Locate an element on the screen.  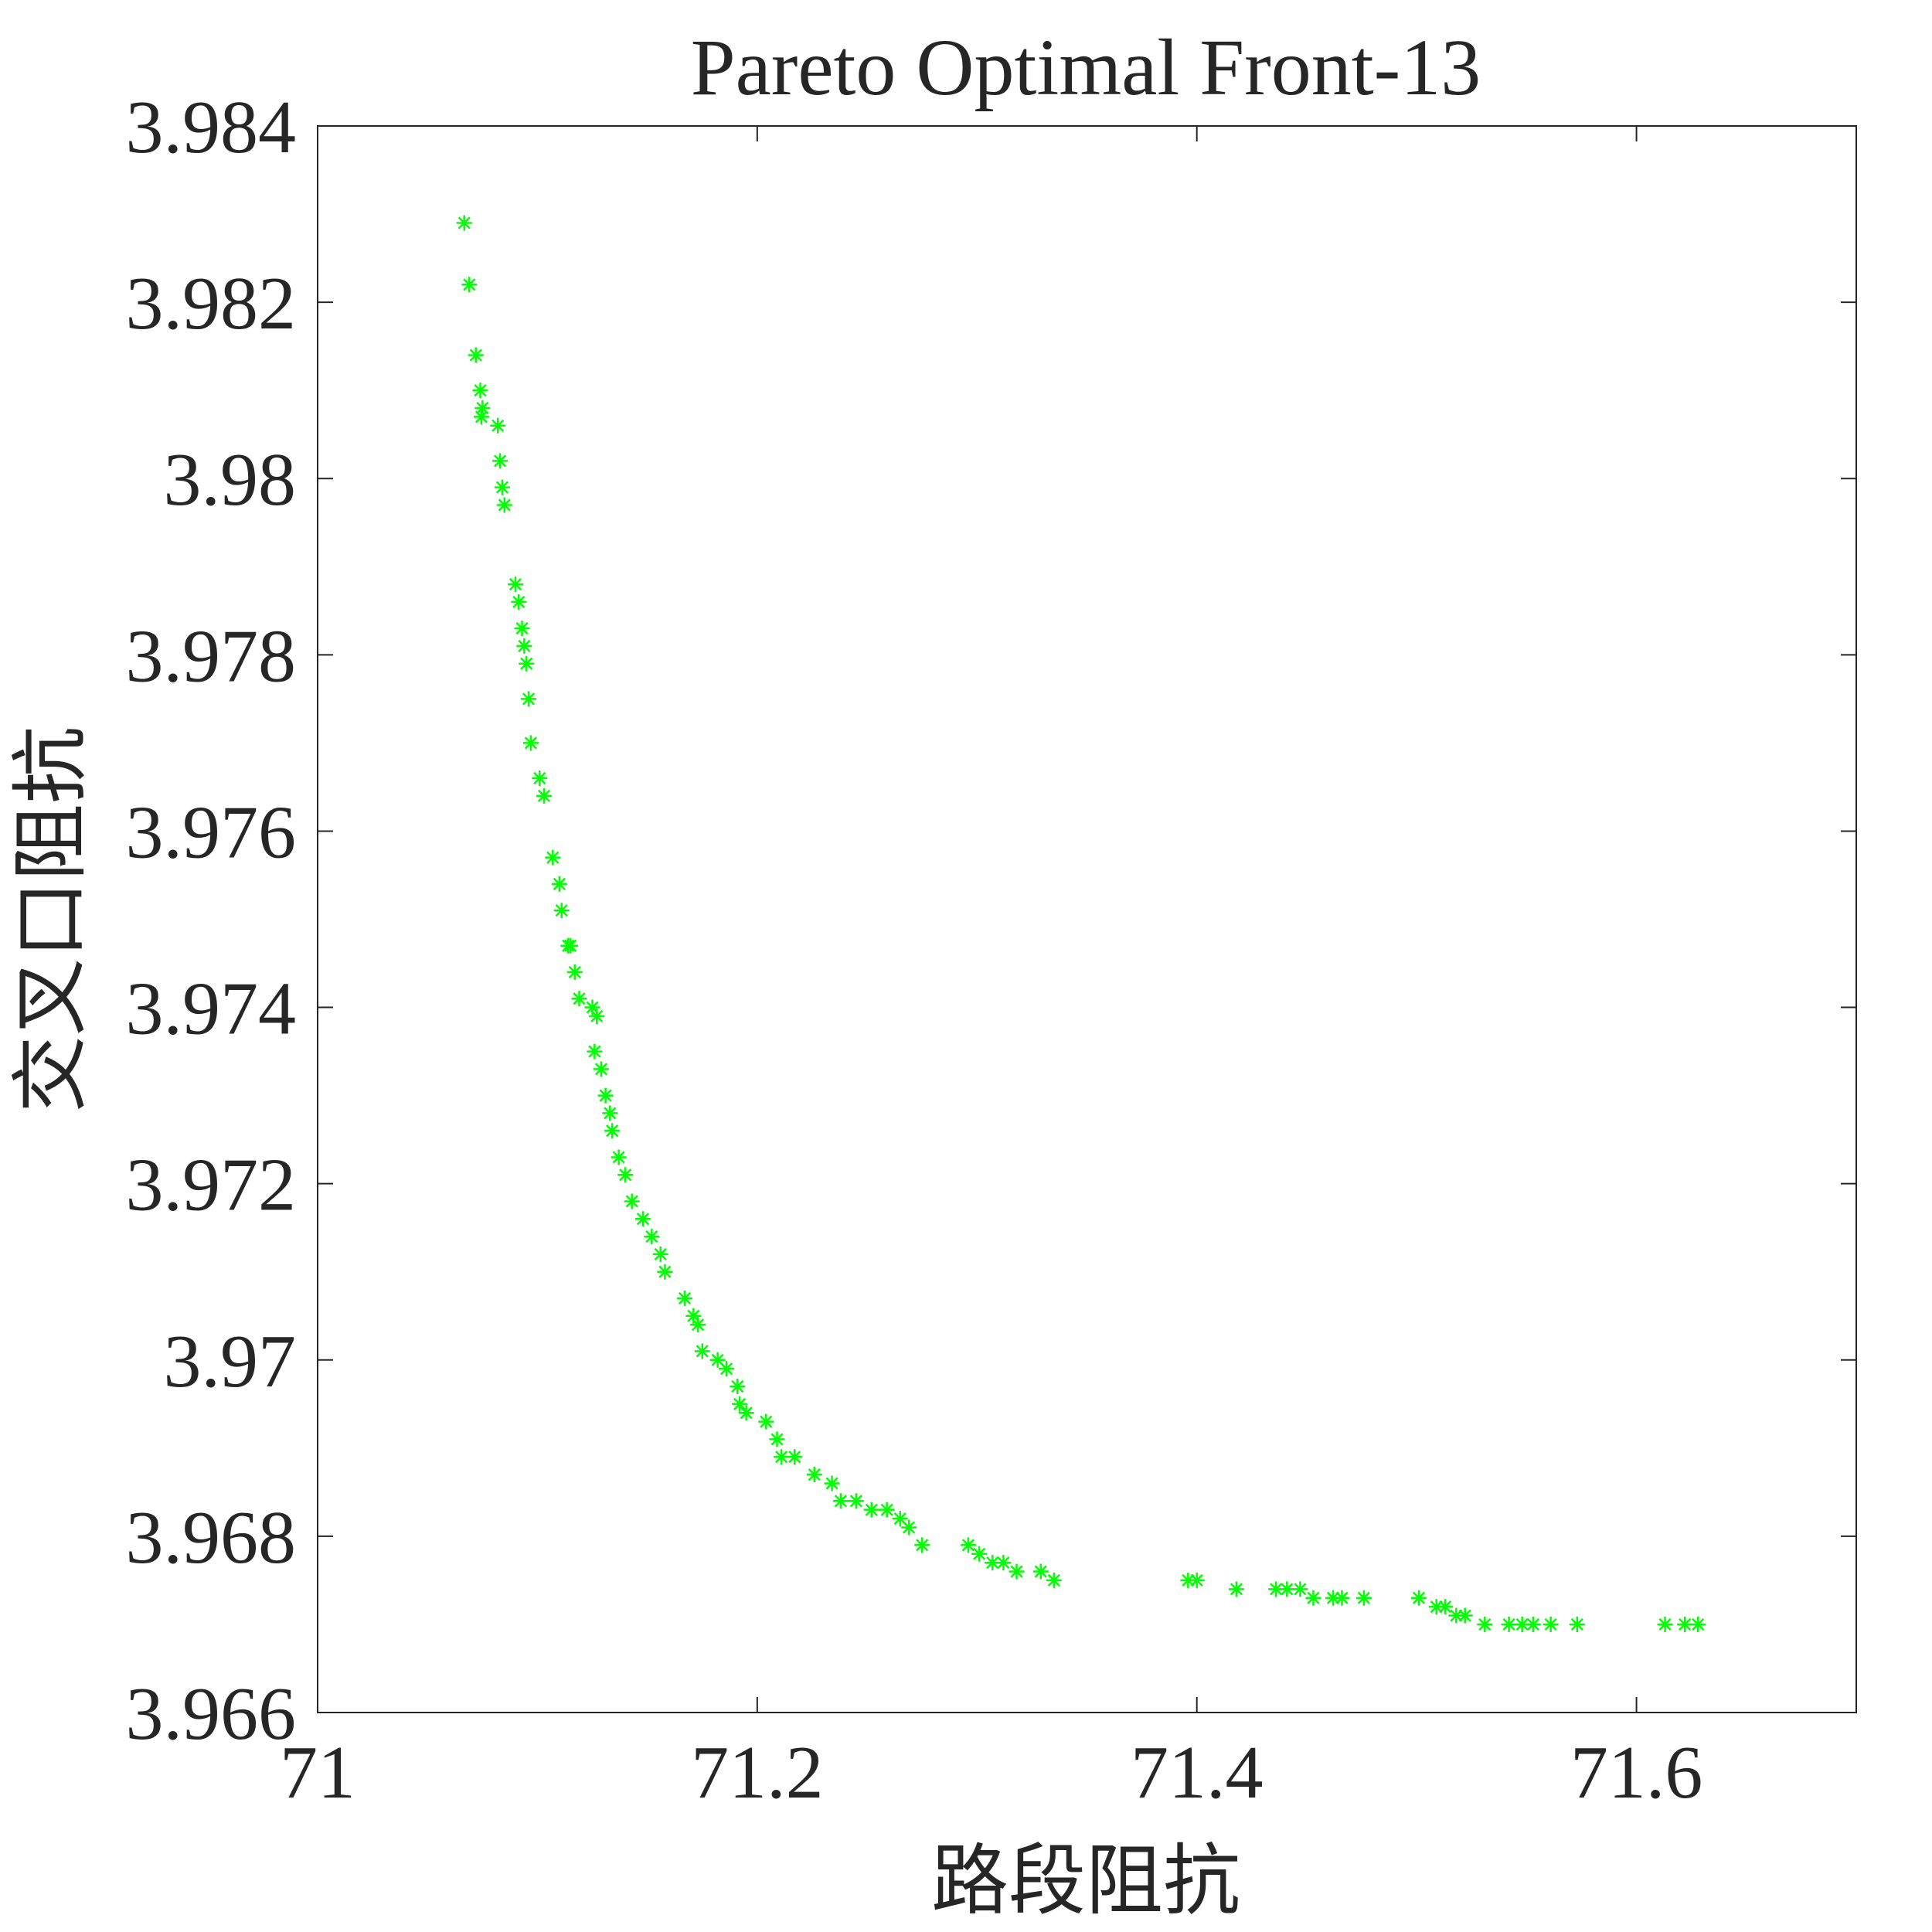
chart-title: Pareto Optimal Front-13 is located at coordinates (1086, 67).